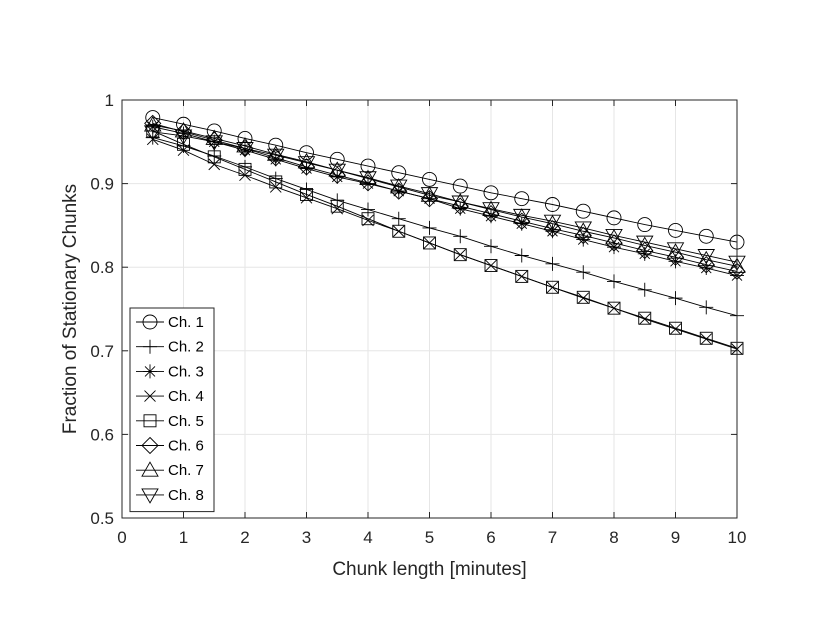 This screenshot has height=642, width=830. Describe the element at coordinates (306, 537) in the screenshot. I see `x-tick-label: 3` at that location.